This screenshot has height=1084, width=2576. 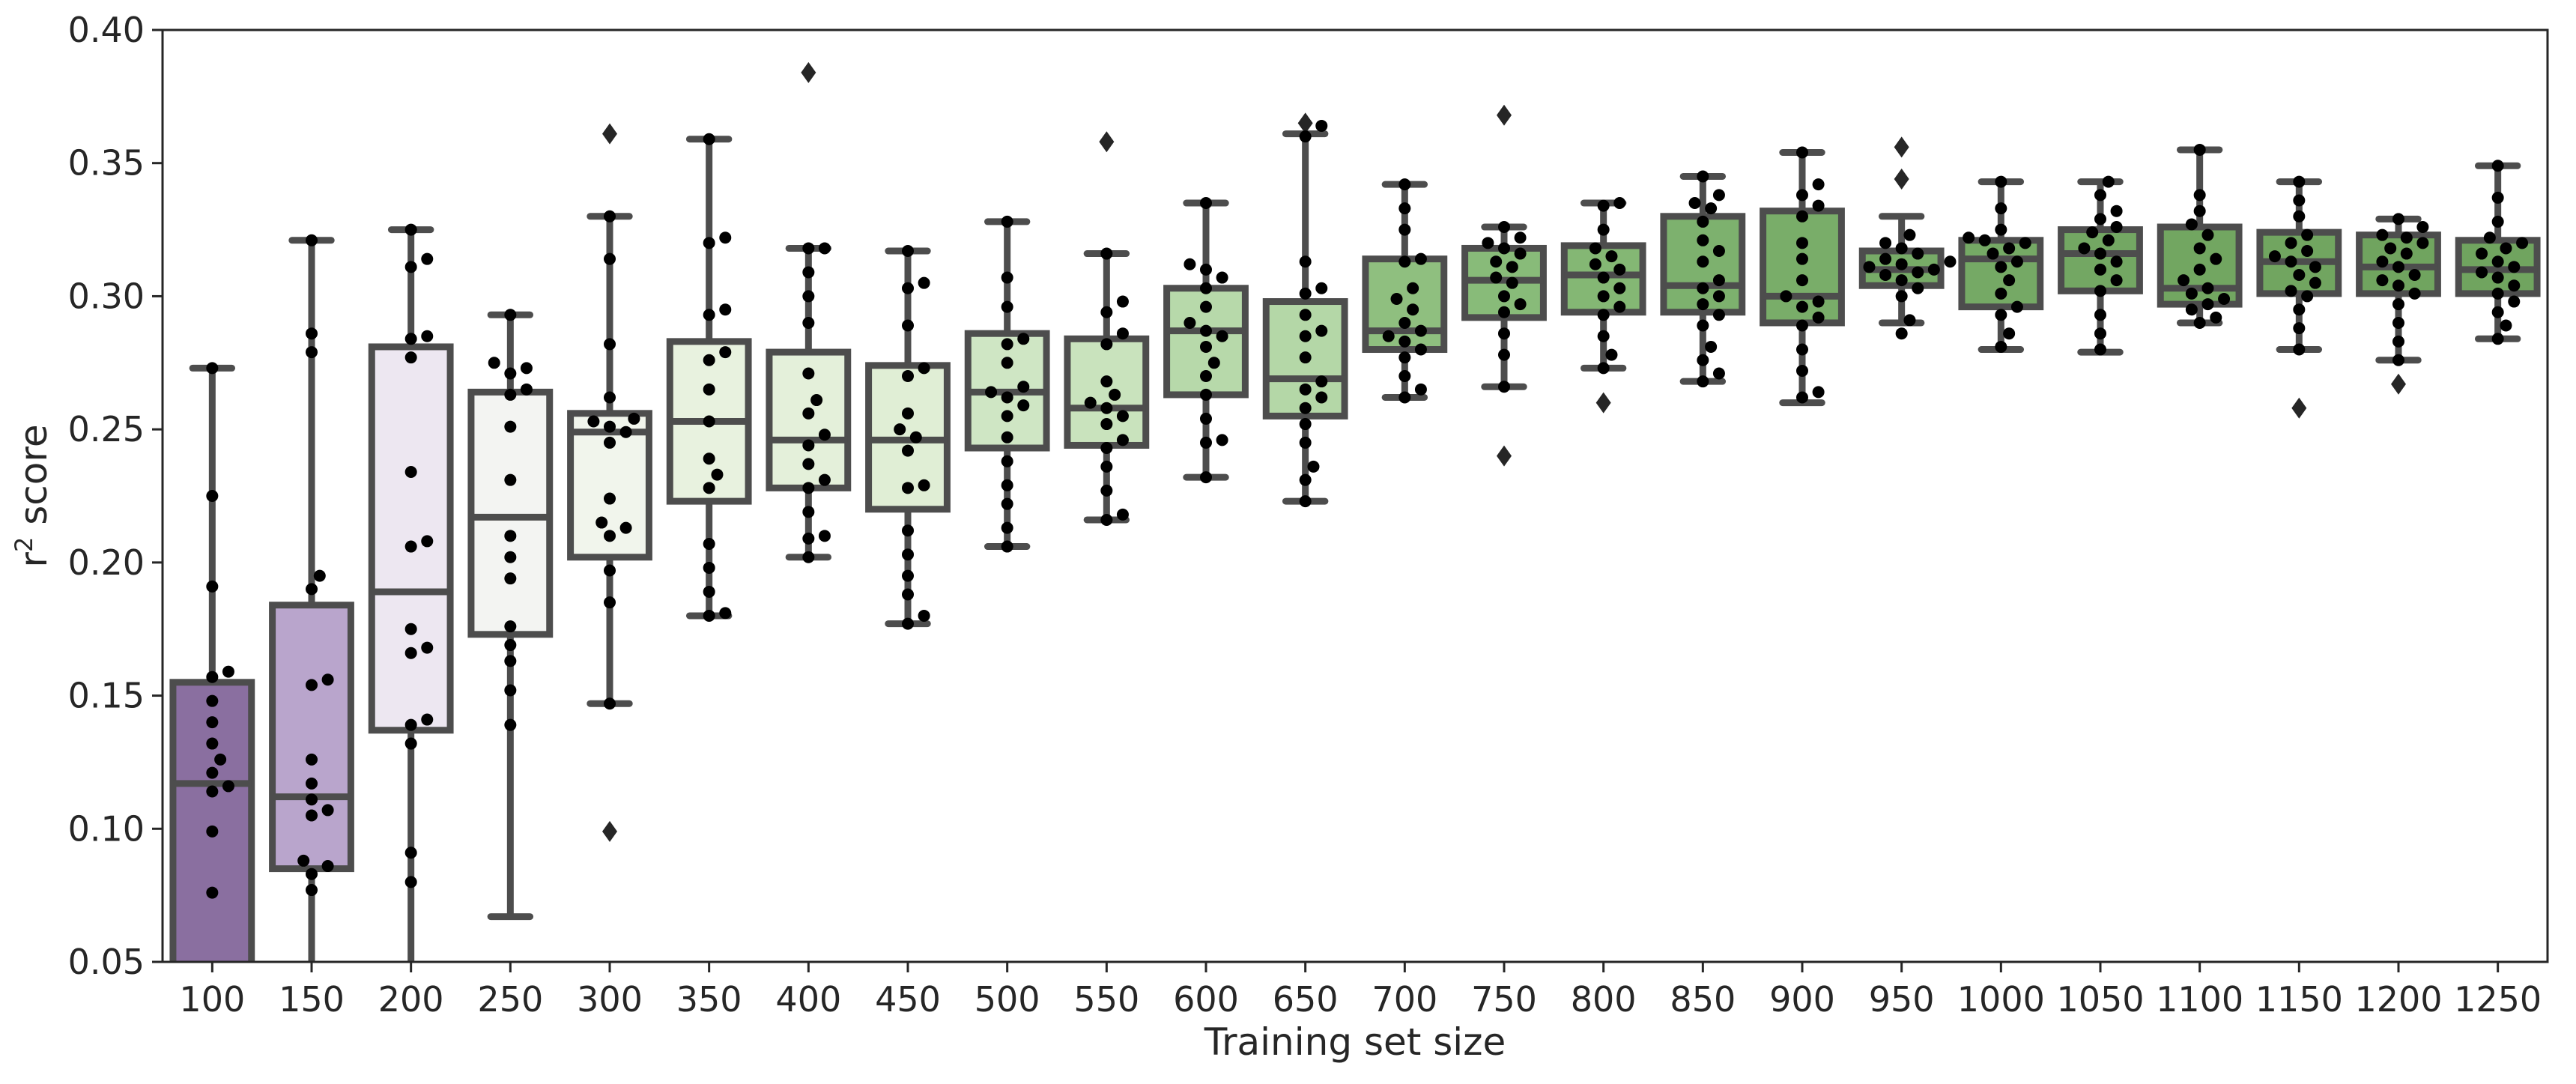 What do you see at coordinates (510, 999) in the screenshot?
I see `x-tick-label: 250` at bounding box center [510, 999].